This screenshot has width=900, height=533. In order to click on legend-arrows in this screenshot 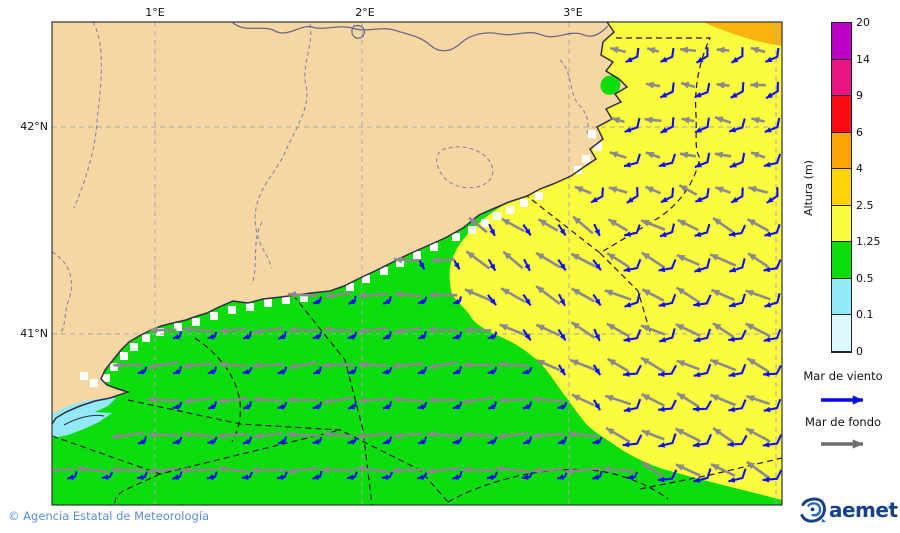, I will do `click(842, 422)`.